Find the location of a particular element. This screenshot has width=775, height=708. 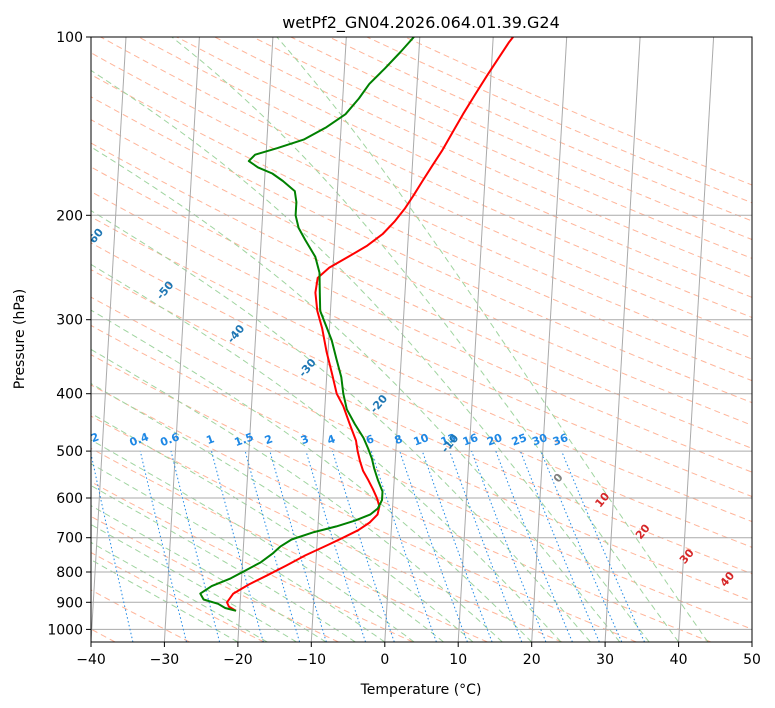

x-tick-label: 10 is located at coordinates (458, 660).